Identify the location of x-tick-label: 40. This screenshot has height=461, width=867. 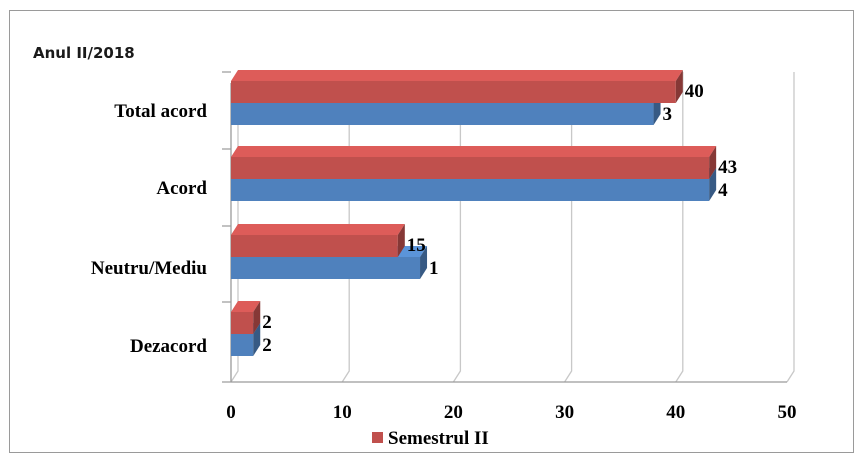
(675, 412).